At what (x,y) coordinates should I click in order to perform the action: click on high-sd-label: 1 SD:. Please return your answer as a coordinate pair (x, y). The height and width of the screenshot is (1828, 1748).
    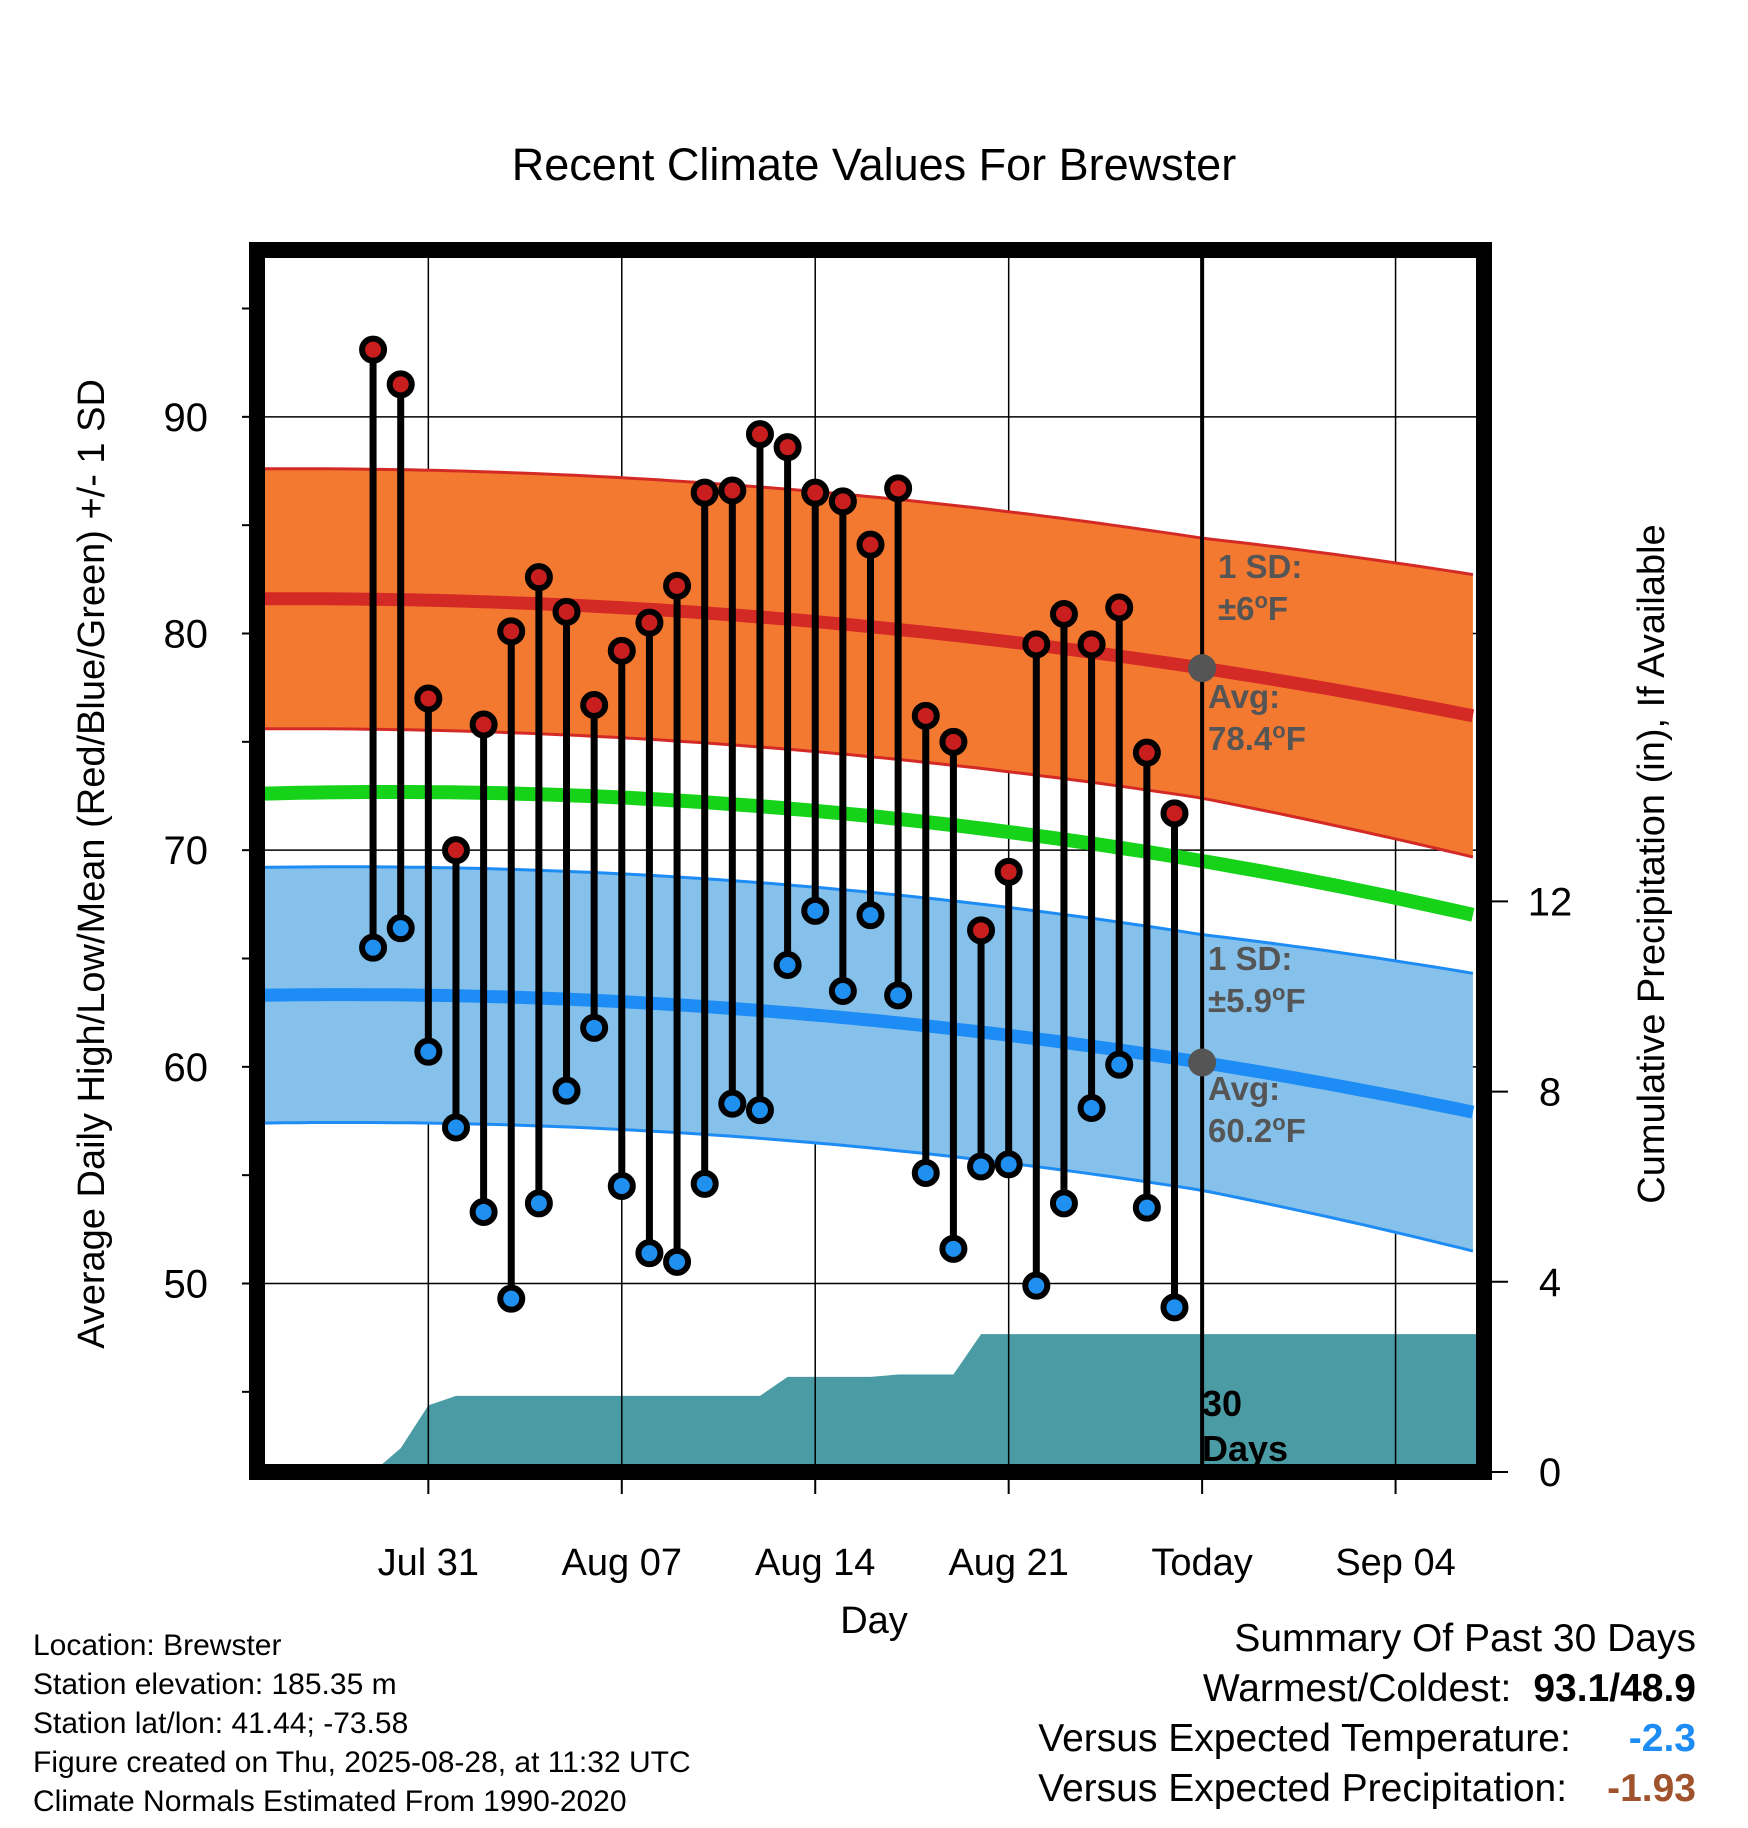
    Looking at the image, I should click on (1260, 566).